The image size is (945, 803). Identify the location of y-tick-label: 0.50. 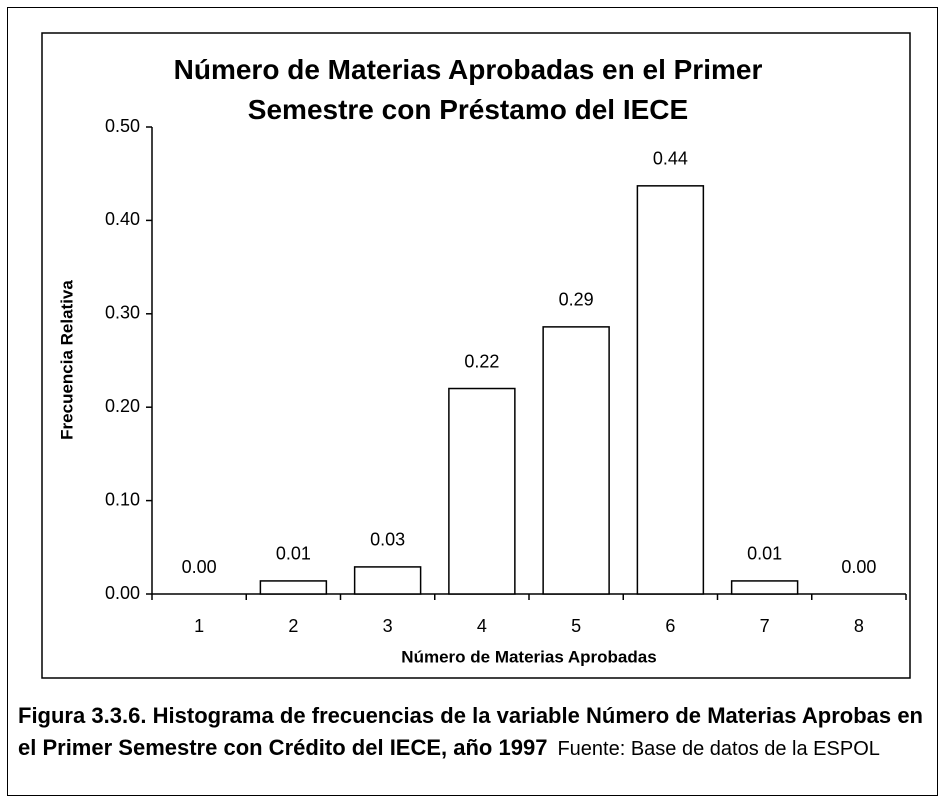
(122, 126).